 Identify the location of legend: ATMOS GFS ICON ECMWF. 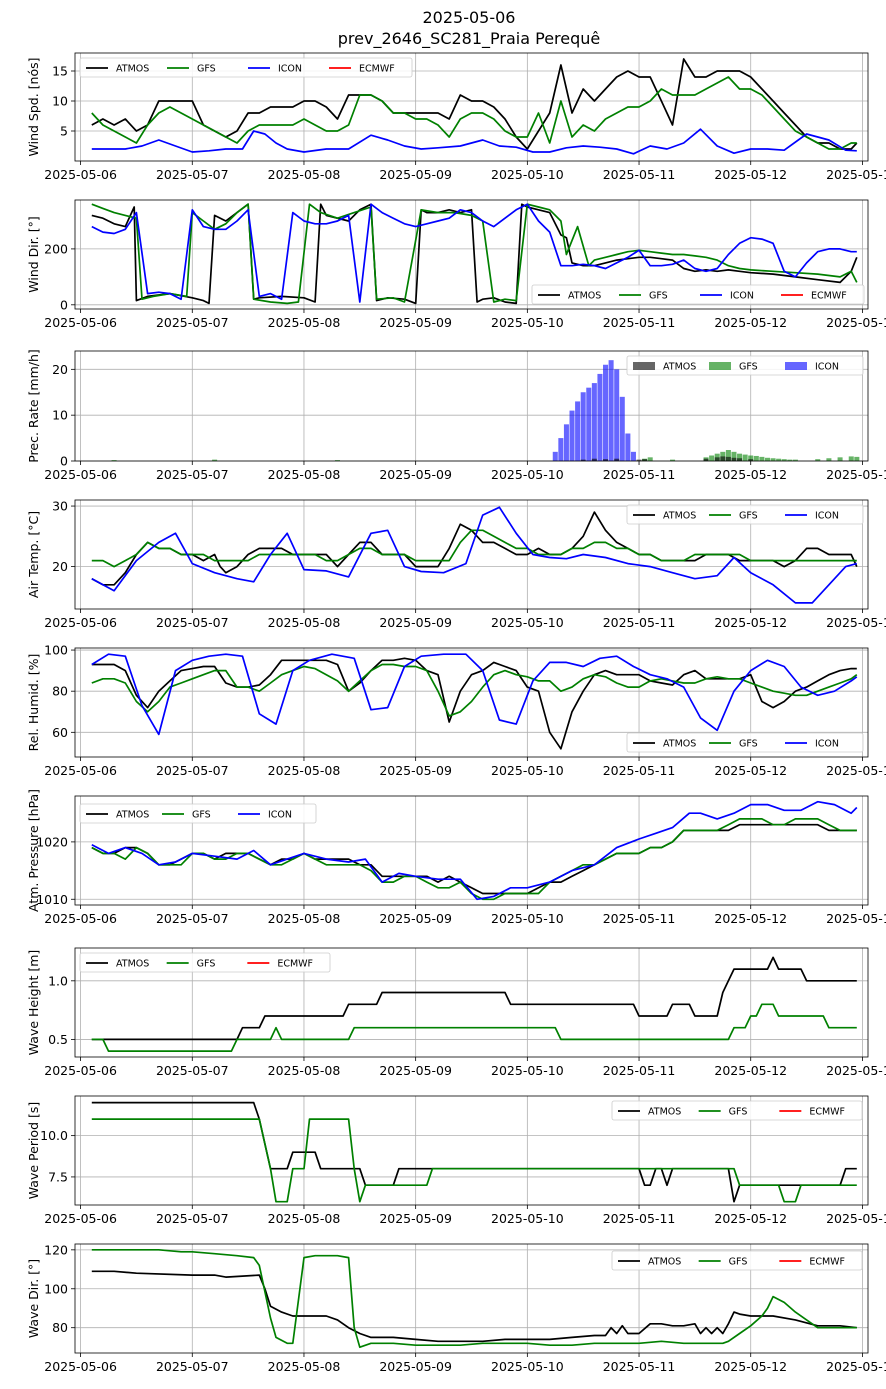
(246, 67).